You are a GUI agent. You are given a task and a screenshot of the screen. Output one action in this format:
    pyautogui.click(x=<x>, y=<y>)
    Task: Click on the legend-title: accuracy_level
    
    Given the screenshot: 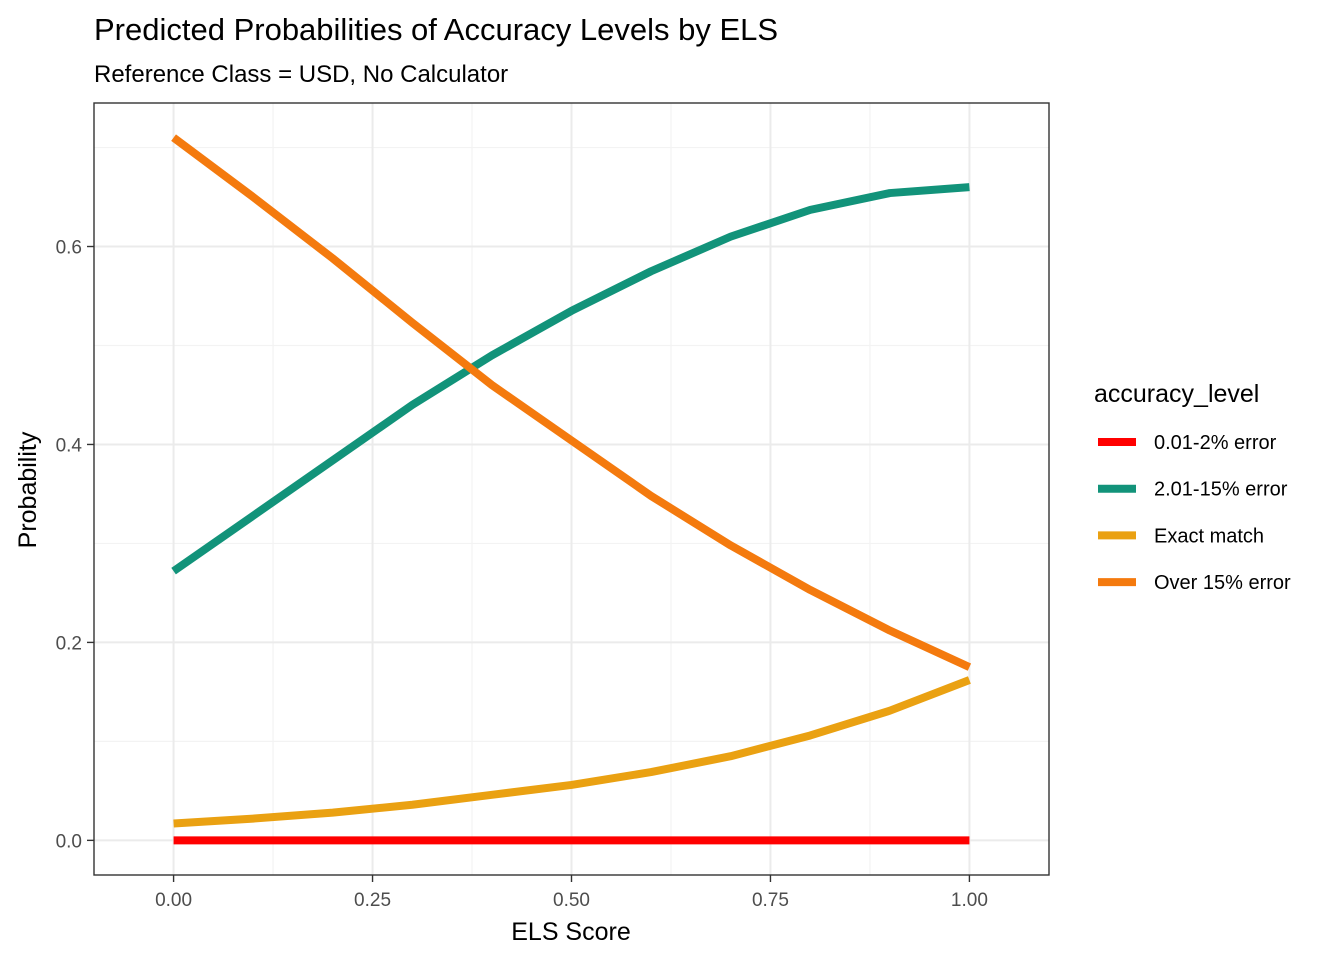 What is the action you would take?
    pyautogui.click(x=1176, y=394)
    